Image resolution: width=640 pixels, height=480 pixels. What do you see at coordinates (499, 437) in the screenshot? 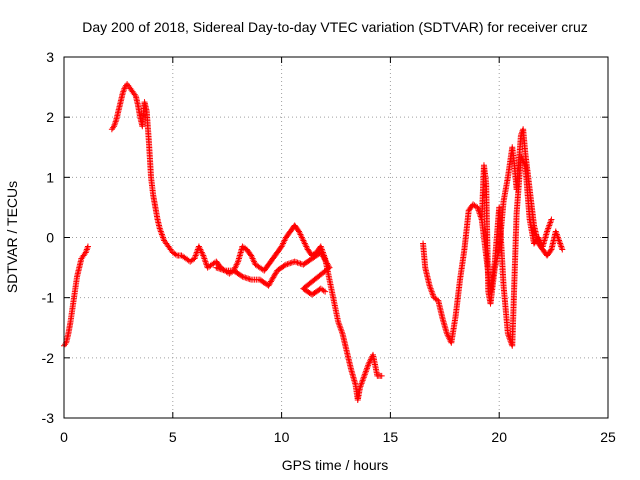
I see `x-tick-label: 20` at bounding box center [499, 437].